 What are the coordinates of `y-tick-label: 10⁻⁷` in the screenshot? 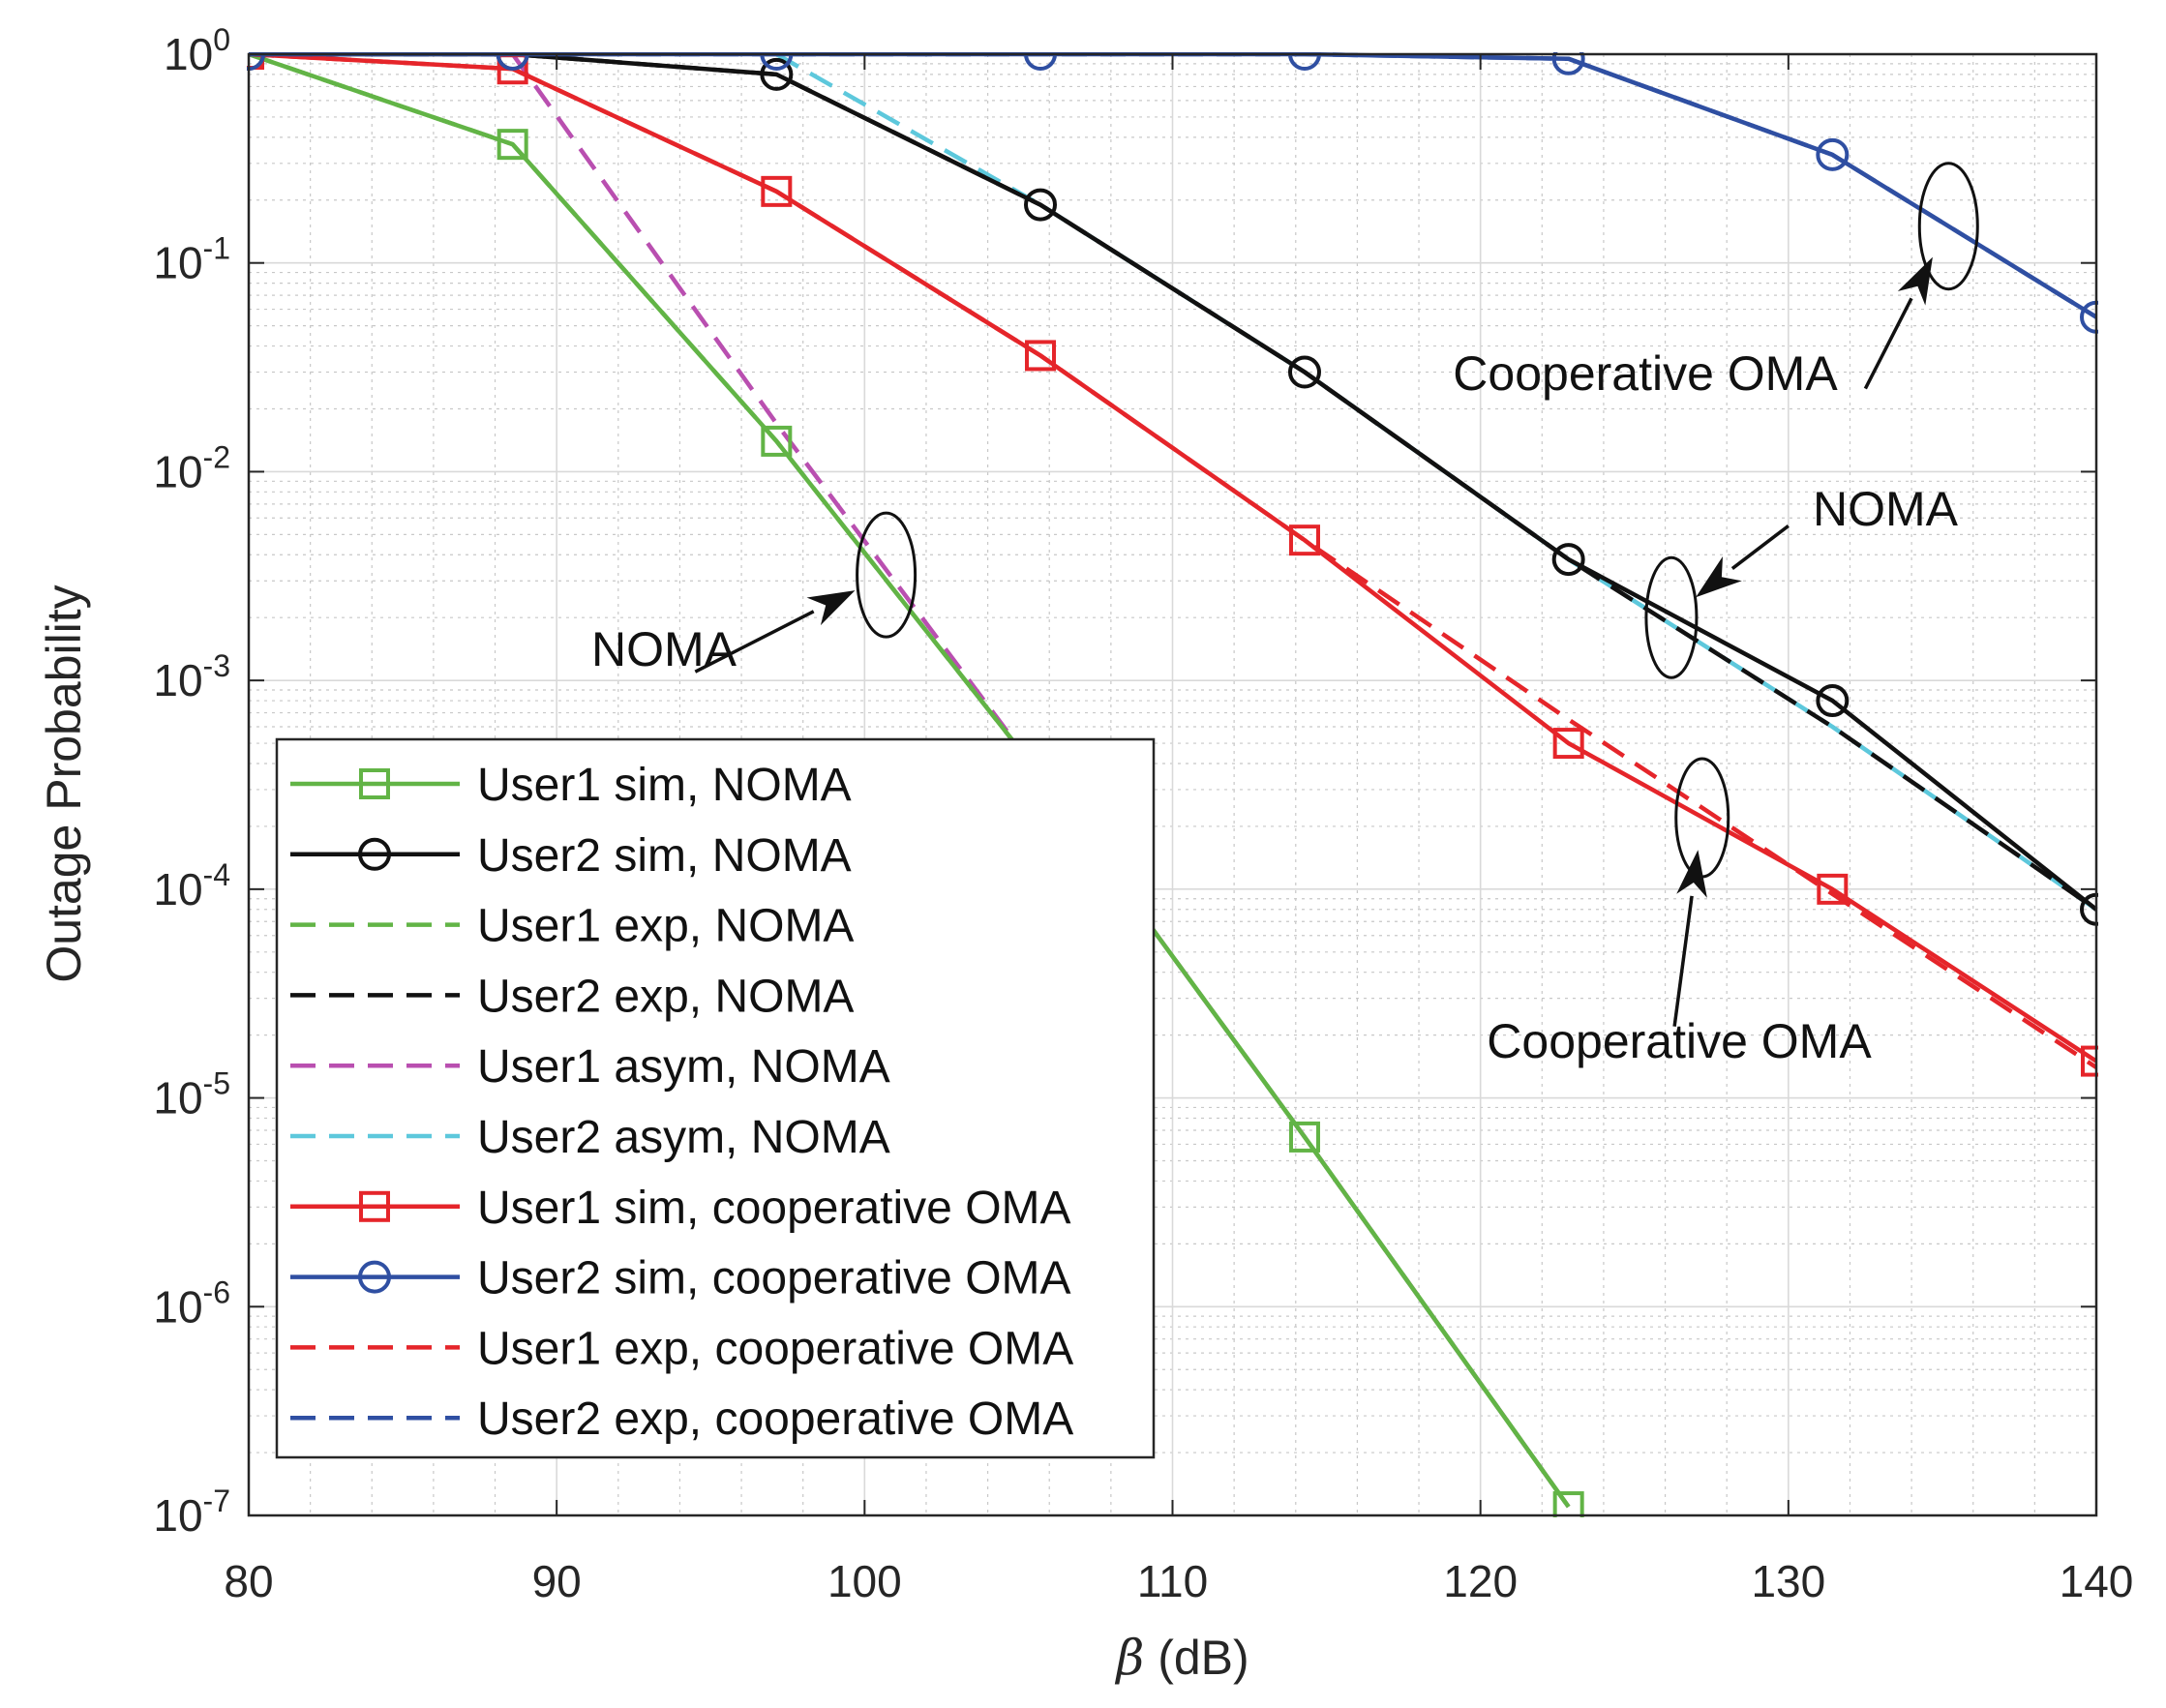 It's located at (191, 1512).